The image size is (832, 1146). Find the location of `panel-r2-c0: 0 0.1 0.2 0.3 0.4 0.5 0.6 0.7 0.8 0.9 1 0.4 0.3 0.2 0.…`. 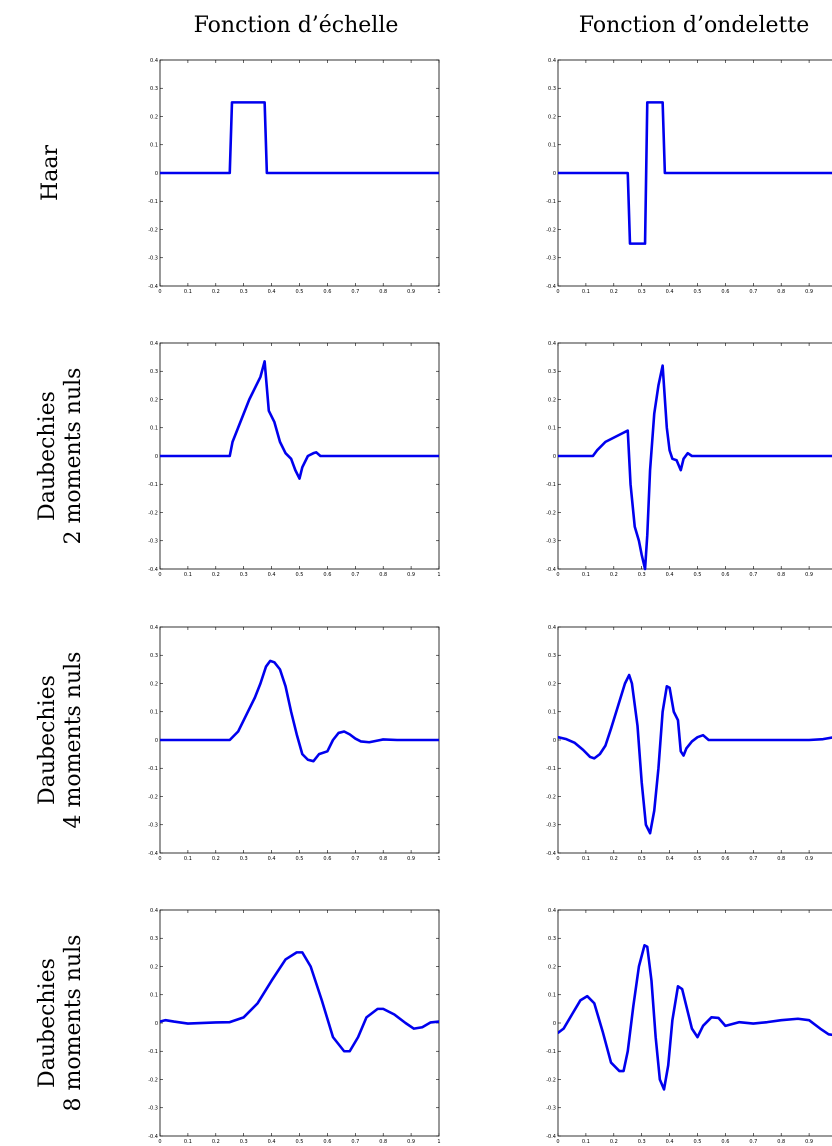

panel-r2-c0: 0 0.1 0.2 0.3 0.4 0.5 0.6 0.7 0.8 0.9 1 0.4 0.3 0.2 0.… is located at coordinates (294, 743).